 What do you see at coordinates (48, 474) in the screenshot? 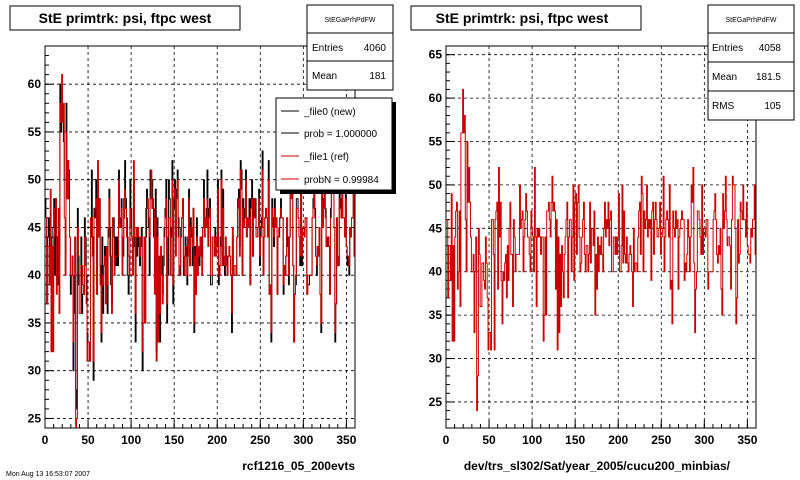
I see `footer-timestamp: Mon Aug 13 16:53:07 2007` at bounding box center [48, 474].